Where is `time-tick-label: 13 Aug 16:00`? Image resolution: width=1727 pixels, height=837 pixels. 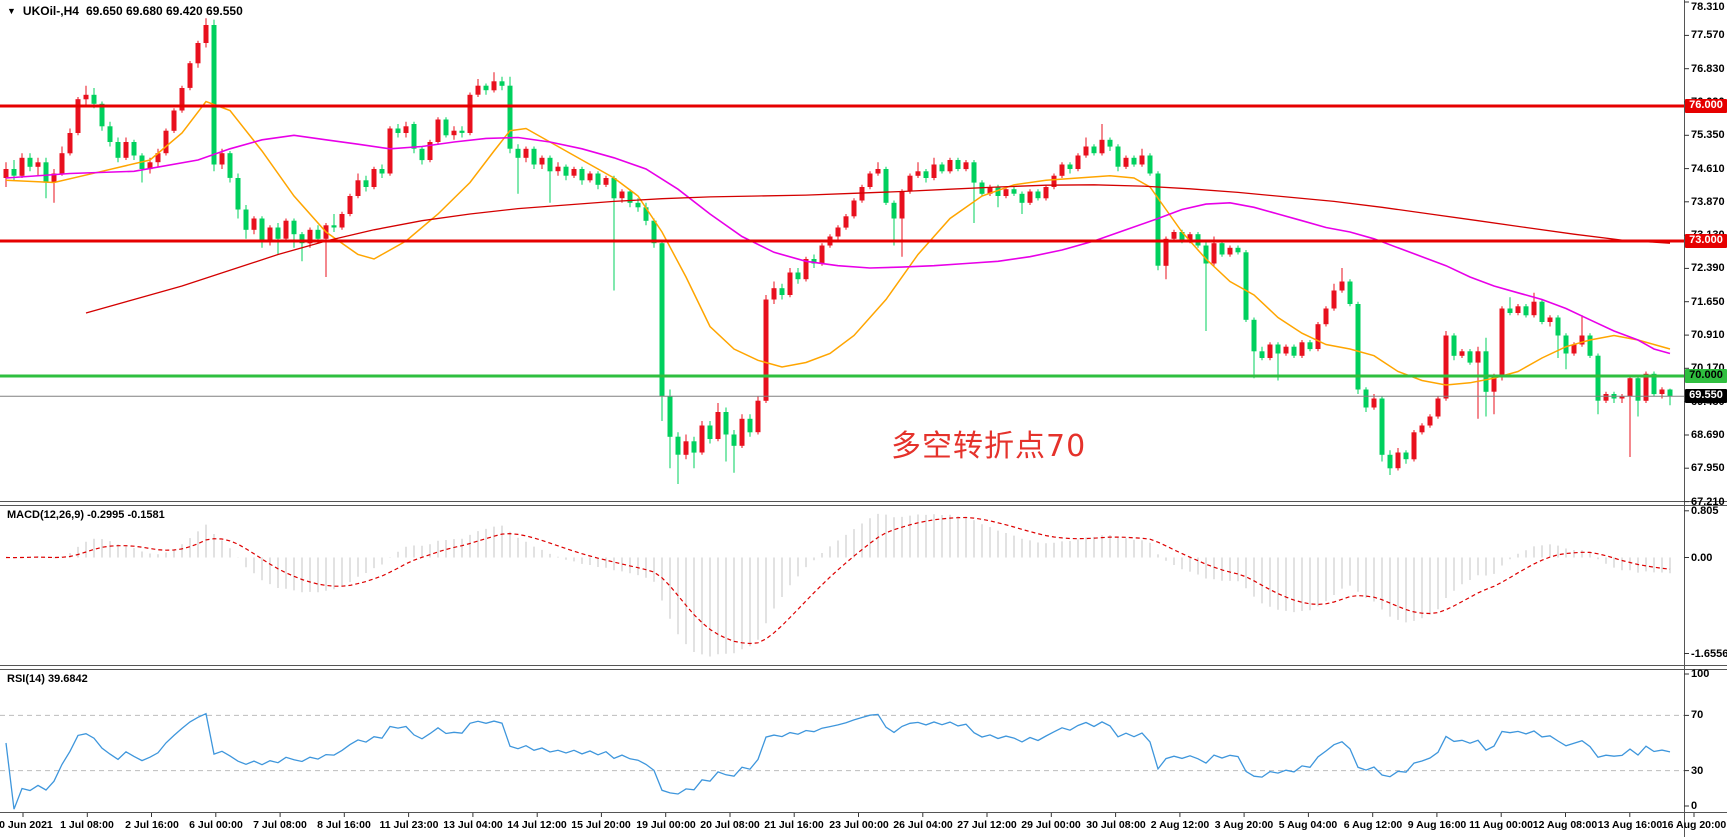
time-tick-label: 13 Aug 16:00 is located at coordinates (1630, 825).